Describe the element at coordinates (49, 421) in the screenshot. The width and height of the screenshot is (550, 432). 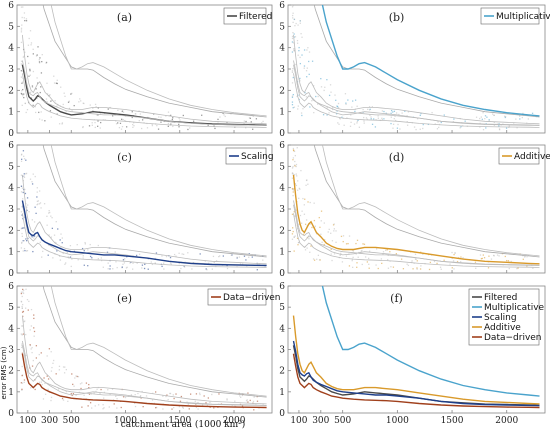
I see `x-tick-label: 300` at that location.